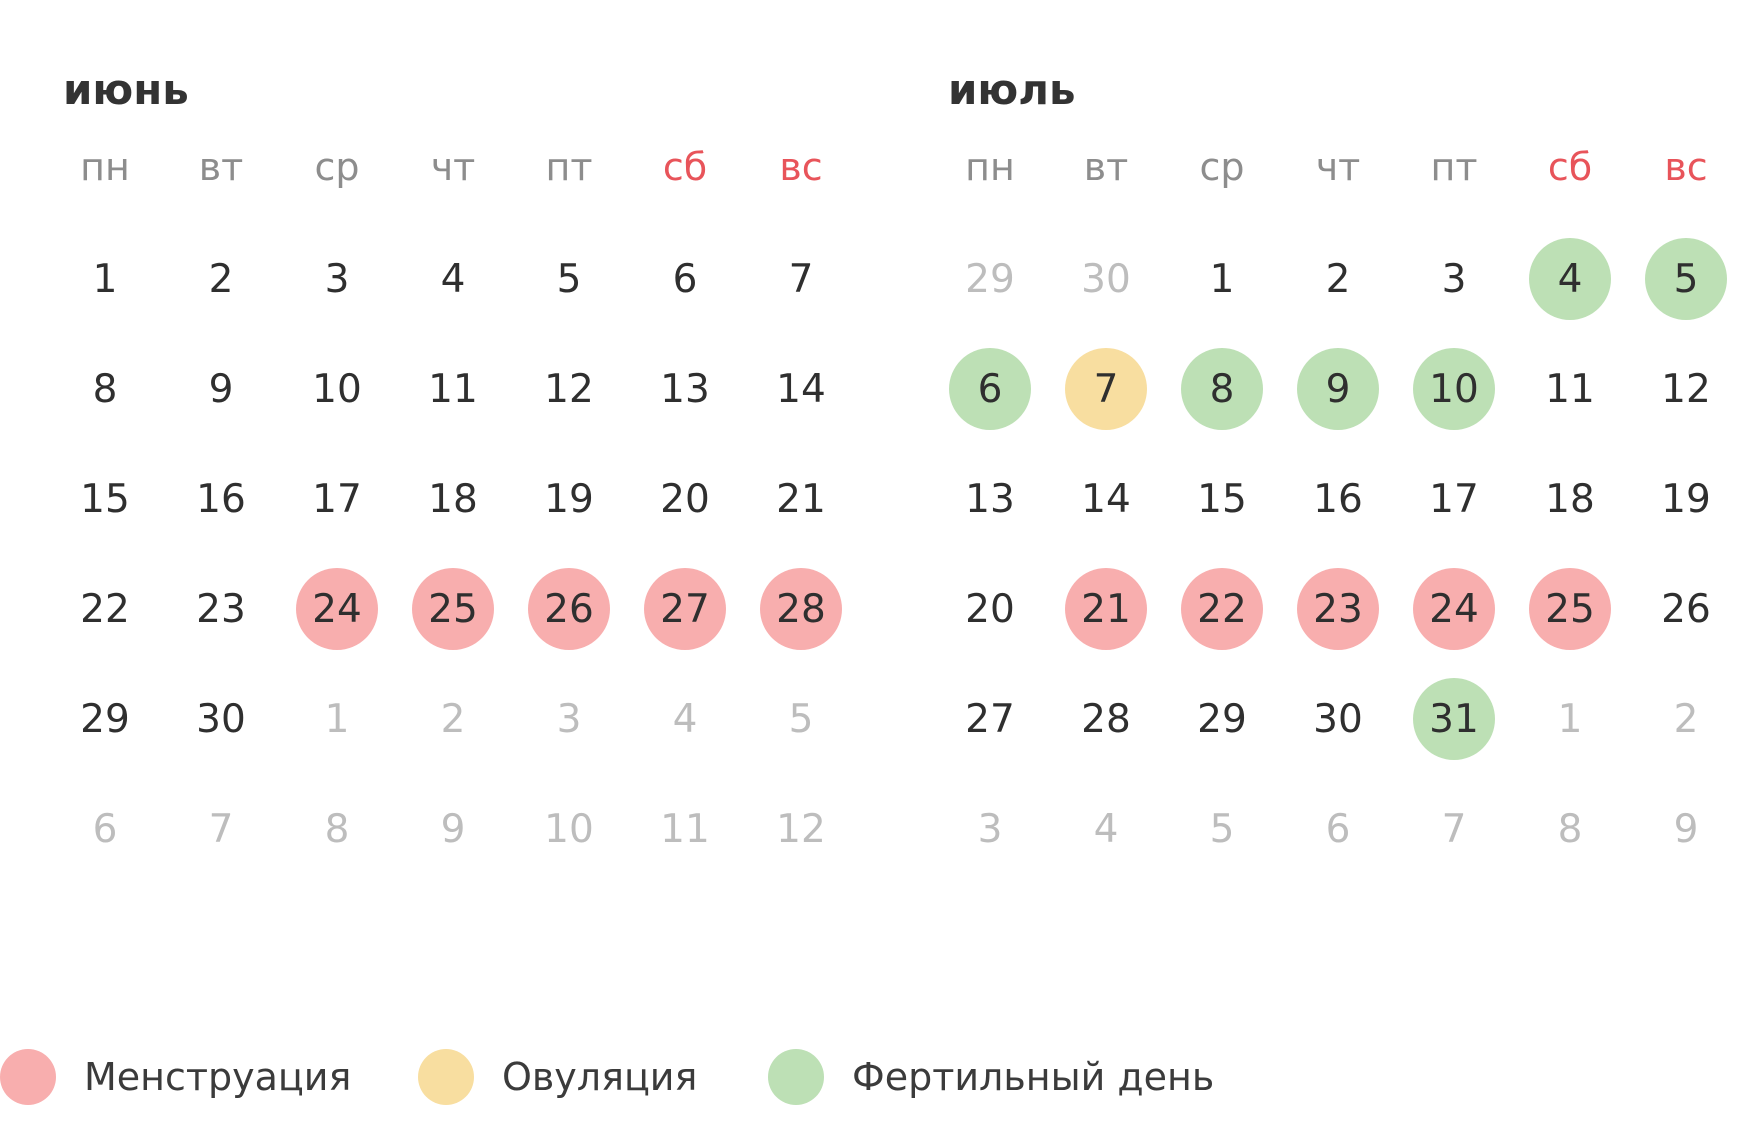  I want to click on day-cell-outside: 30, so click(1106, 279).